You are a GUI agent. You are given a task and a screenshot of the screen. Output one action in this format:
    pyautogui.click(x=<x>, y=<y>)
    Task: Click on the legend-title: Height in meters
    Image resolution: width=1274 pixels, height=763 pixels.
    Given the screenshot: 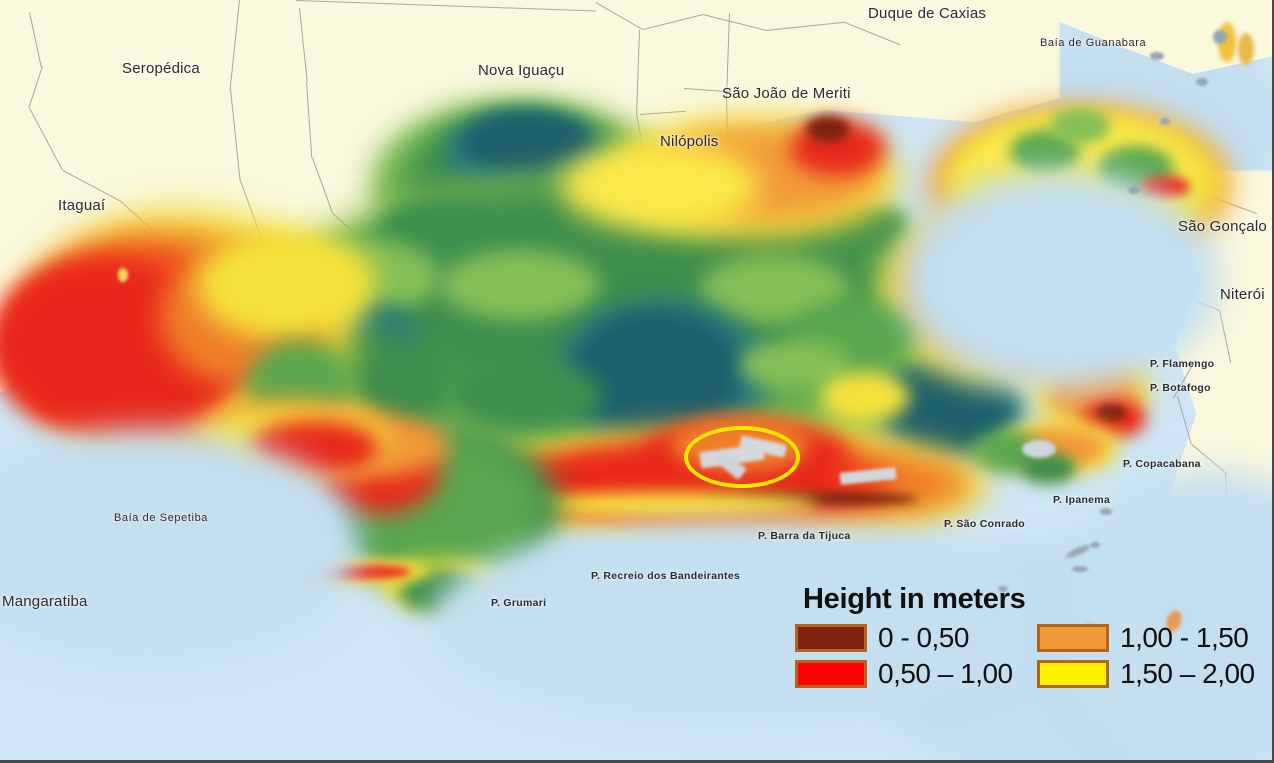 What is the action you would take?
    pyautogui.click(x=914, y=599)
    